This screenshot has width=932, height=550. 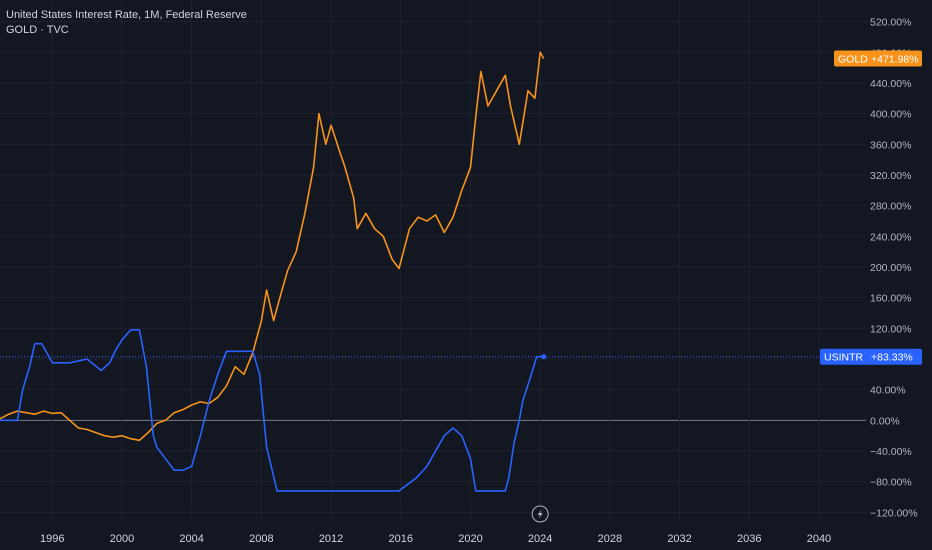 I want to click on y-tick-label: 40.00%, so click(x=888, y=391).